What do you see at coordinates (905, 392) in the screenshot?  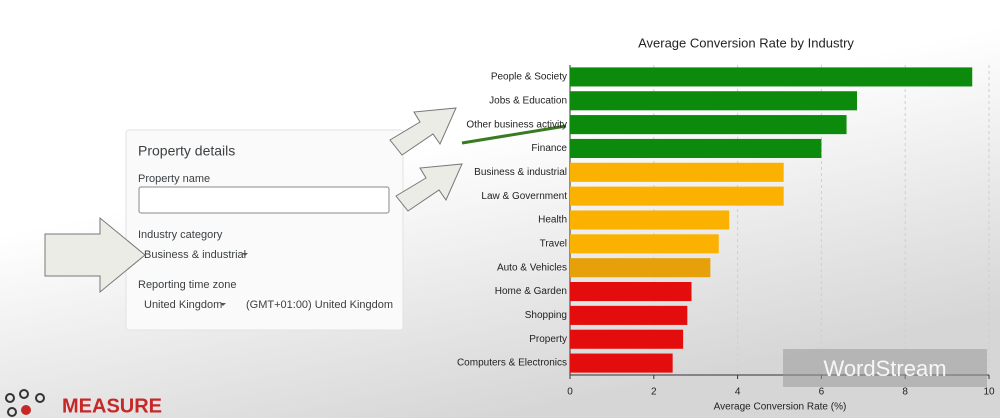 I see `x-tick-label: 8` at bounding box center [905, 392].